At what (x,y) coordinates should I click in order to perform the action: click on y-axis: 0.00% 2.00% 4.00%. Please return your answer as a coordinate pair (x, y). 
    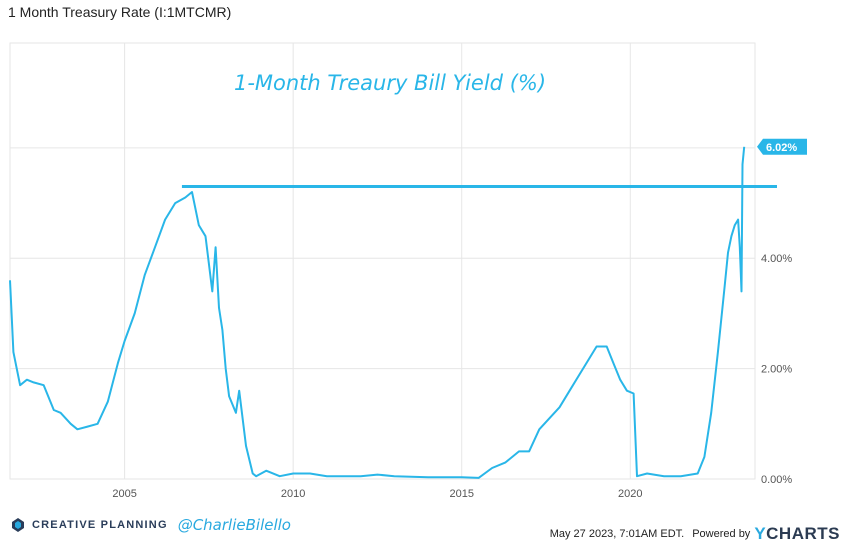
    Looking at the image, I should click on (776, 369).